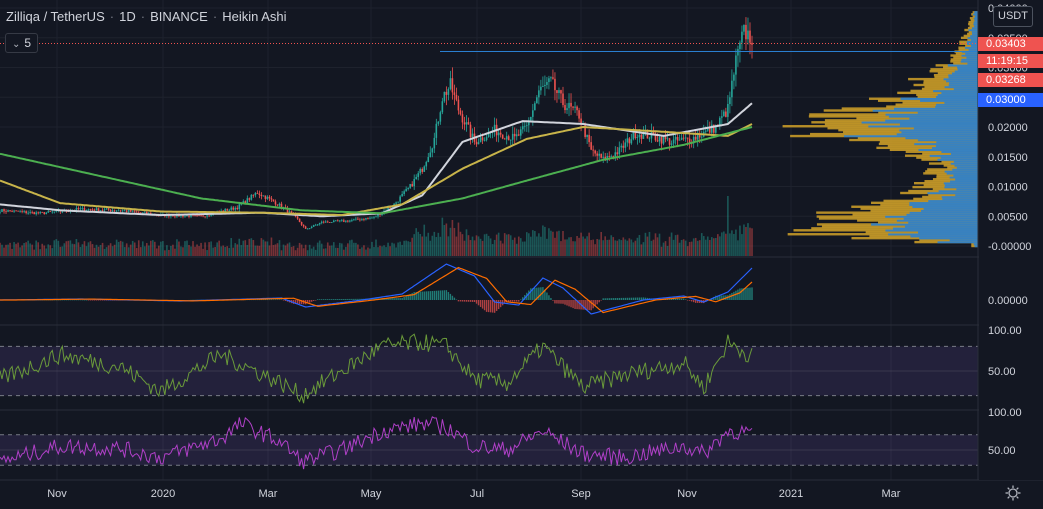 This screenshot has width=1043, height=509. I want to click on time-axis: Nov 2020 Mar May Jul Sep Nov 2021 Mar, so click(474, 494).